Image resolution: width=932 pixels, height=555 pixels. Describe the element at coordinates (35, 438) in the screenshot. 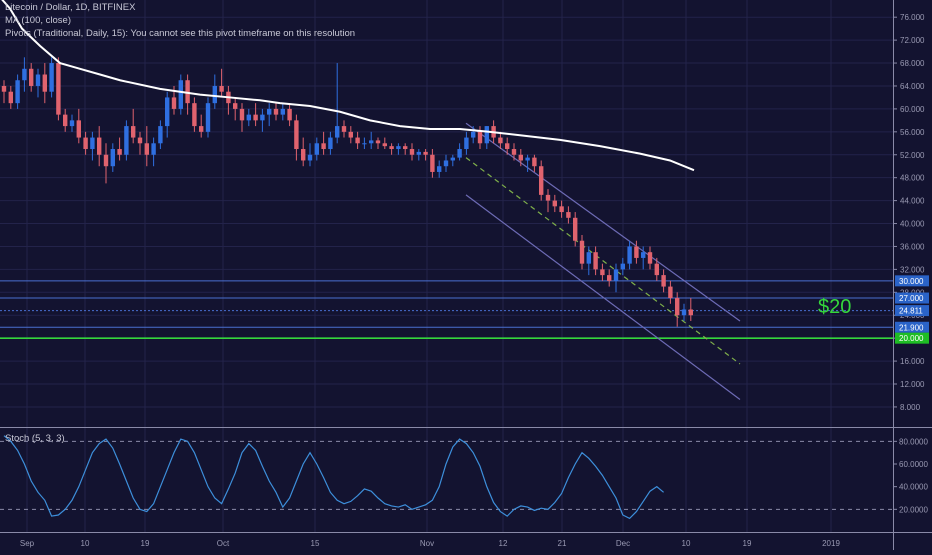

I see `stoch-legend: Stoch (5, 3, 3)` at that location.